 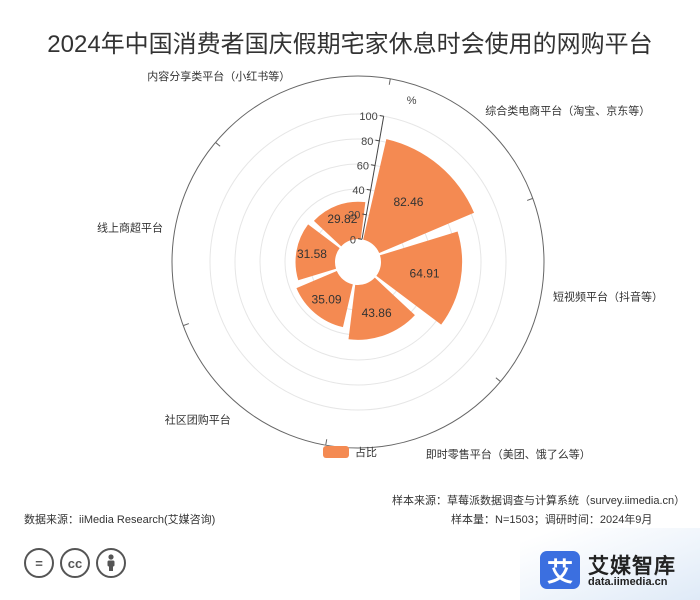 I want to click on radial-axis: 0 20 40 60 80 100%, so click(x=382, y=170).